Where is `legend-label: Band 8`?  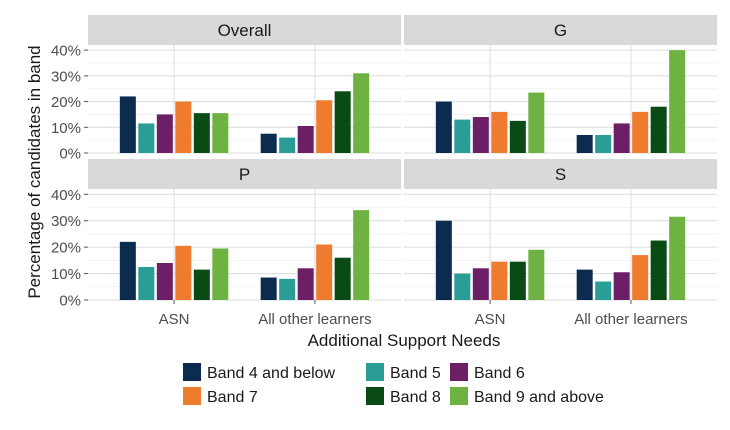
legend-label: Band 8 is located at coordinates (415, 397).